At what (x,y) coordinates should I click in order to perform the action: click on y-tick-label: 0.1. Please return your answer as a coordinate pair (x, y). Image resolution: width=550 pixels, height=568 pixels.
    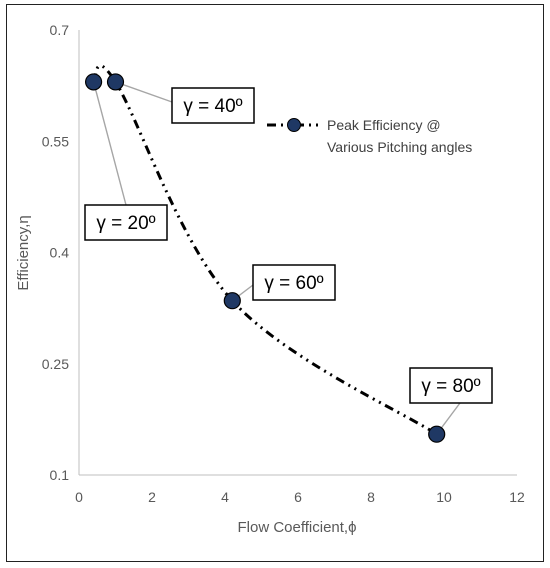
    Looking at the image, I should click on (60, 475).